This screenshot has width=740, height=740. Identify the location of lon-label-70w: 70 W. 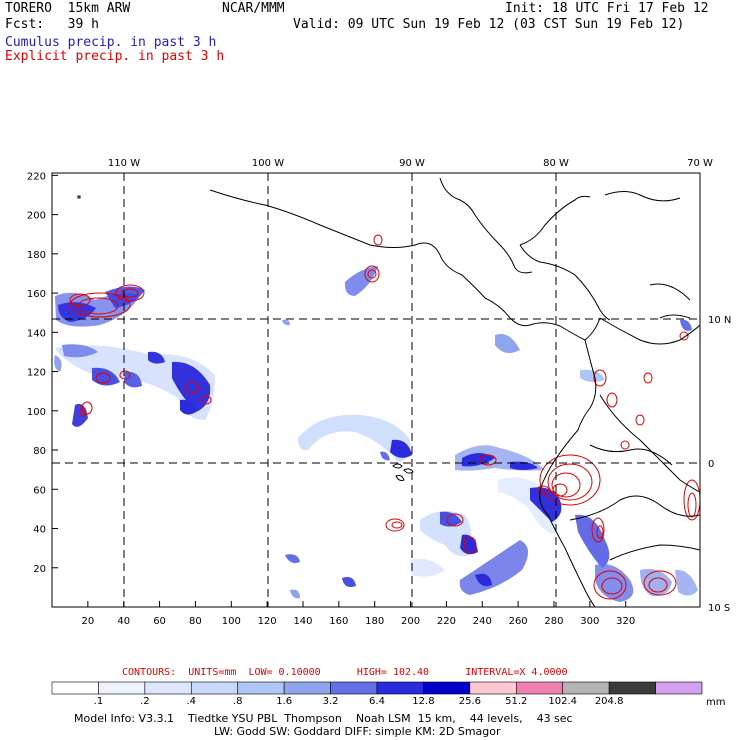
(700, 163).